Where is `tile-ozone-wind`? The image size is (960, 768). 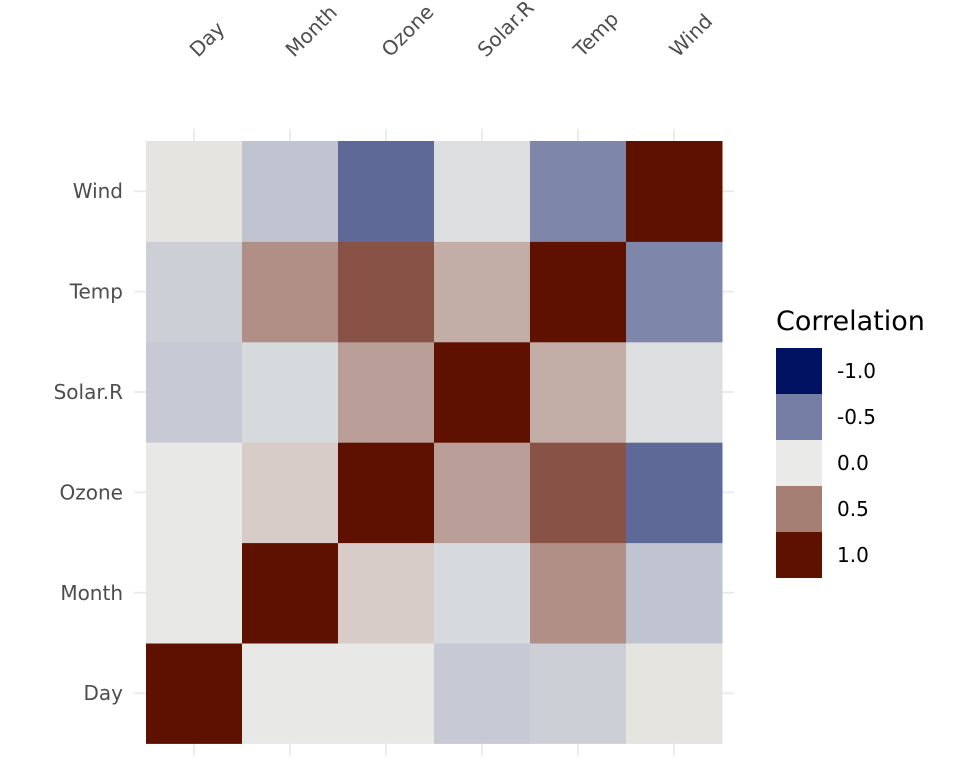 tile-ozone-wind is located at coordinates (674, 493).